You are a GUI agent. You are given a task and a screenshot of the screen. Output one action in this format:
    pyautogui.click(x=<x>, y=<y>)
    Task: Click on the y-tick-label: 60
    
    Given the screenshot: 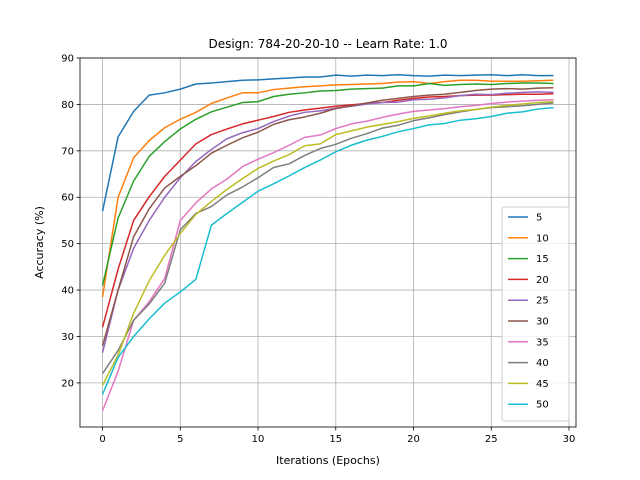 What is the action you would take?
    pyautogui.click(x=67, y=198)
    